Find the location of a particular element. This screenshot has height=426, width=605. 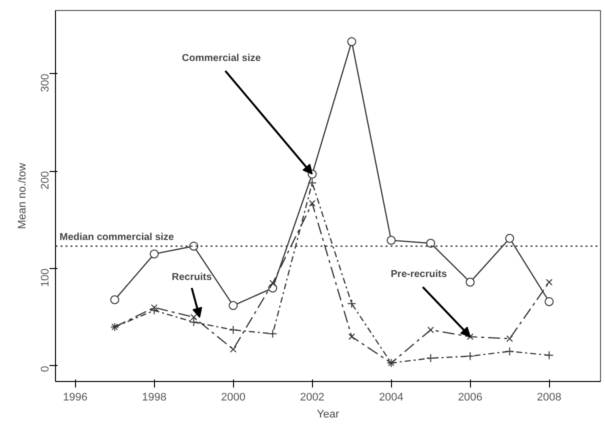

ref-line-label: Median commercial size is located at coordinates (117, 238).